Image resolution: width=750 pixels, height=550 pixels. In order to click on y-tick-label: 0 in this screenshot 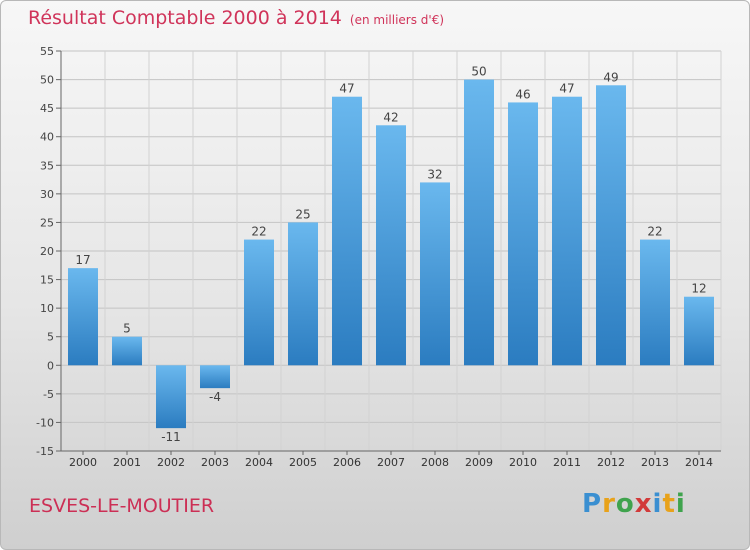, I will do `click(50, 365)`.